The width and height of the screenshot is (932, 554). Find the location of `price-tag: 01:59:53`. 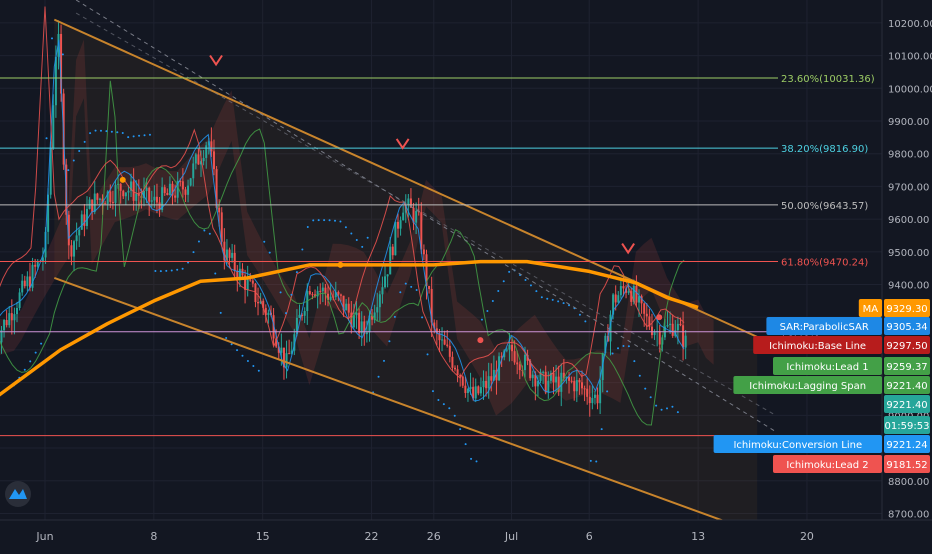

price-tag: 01:59:53 is located at coordinates (907, 425).